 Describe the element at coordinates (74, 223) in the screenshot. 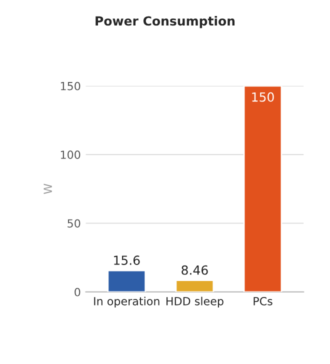

I see `y-tick-label: 50` at that location.